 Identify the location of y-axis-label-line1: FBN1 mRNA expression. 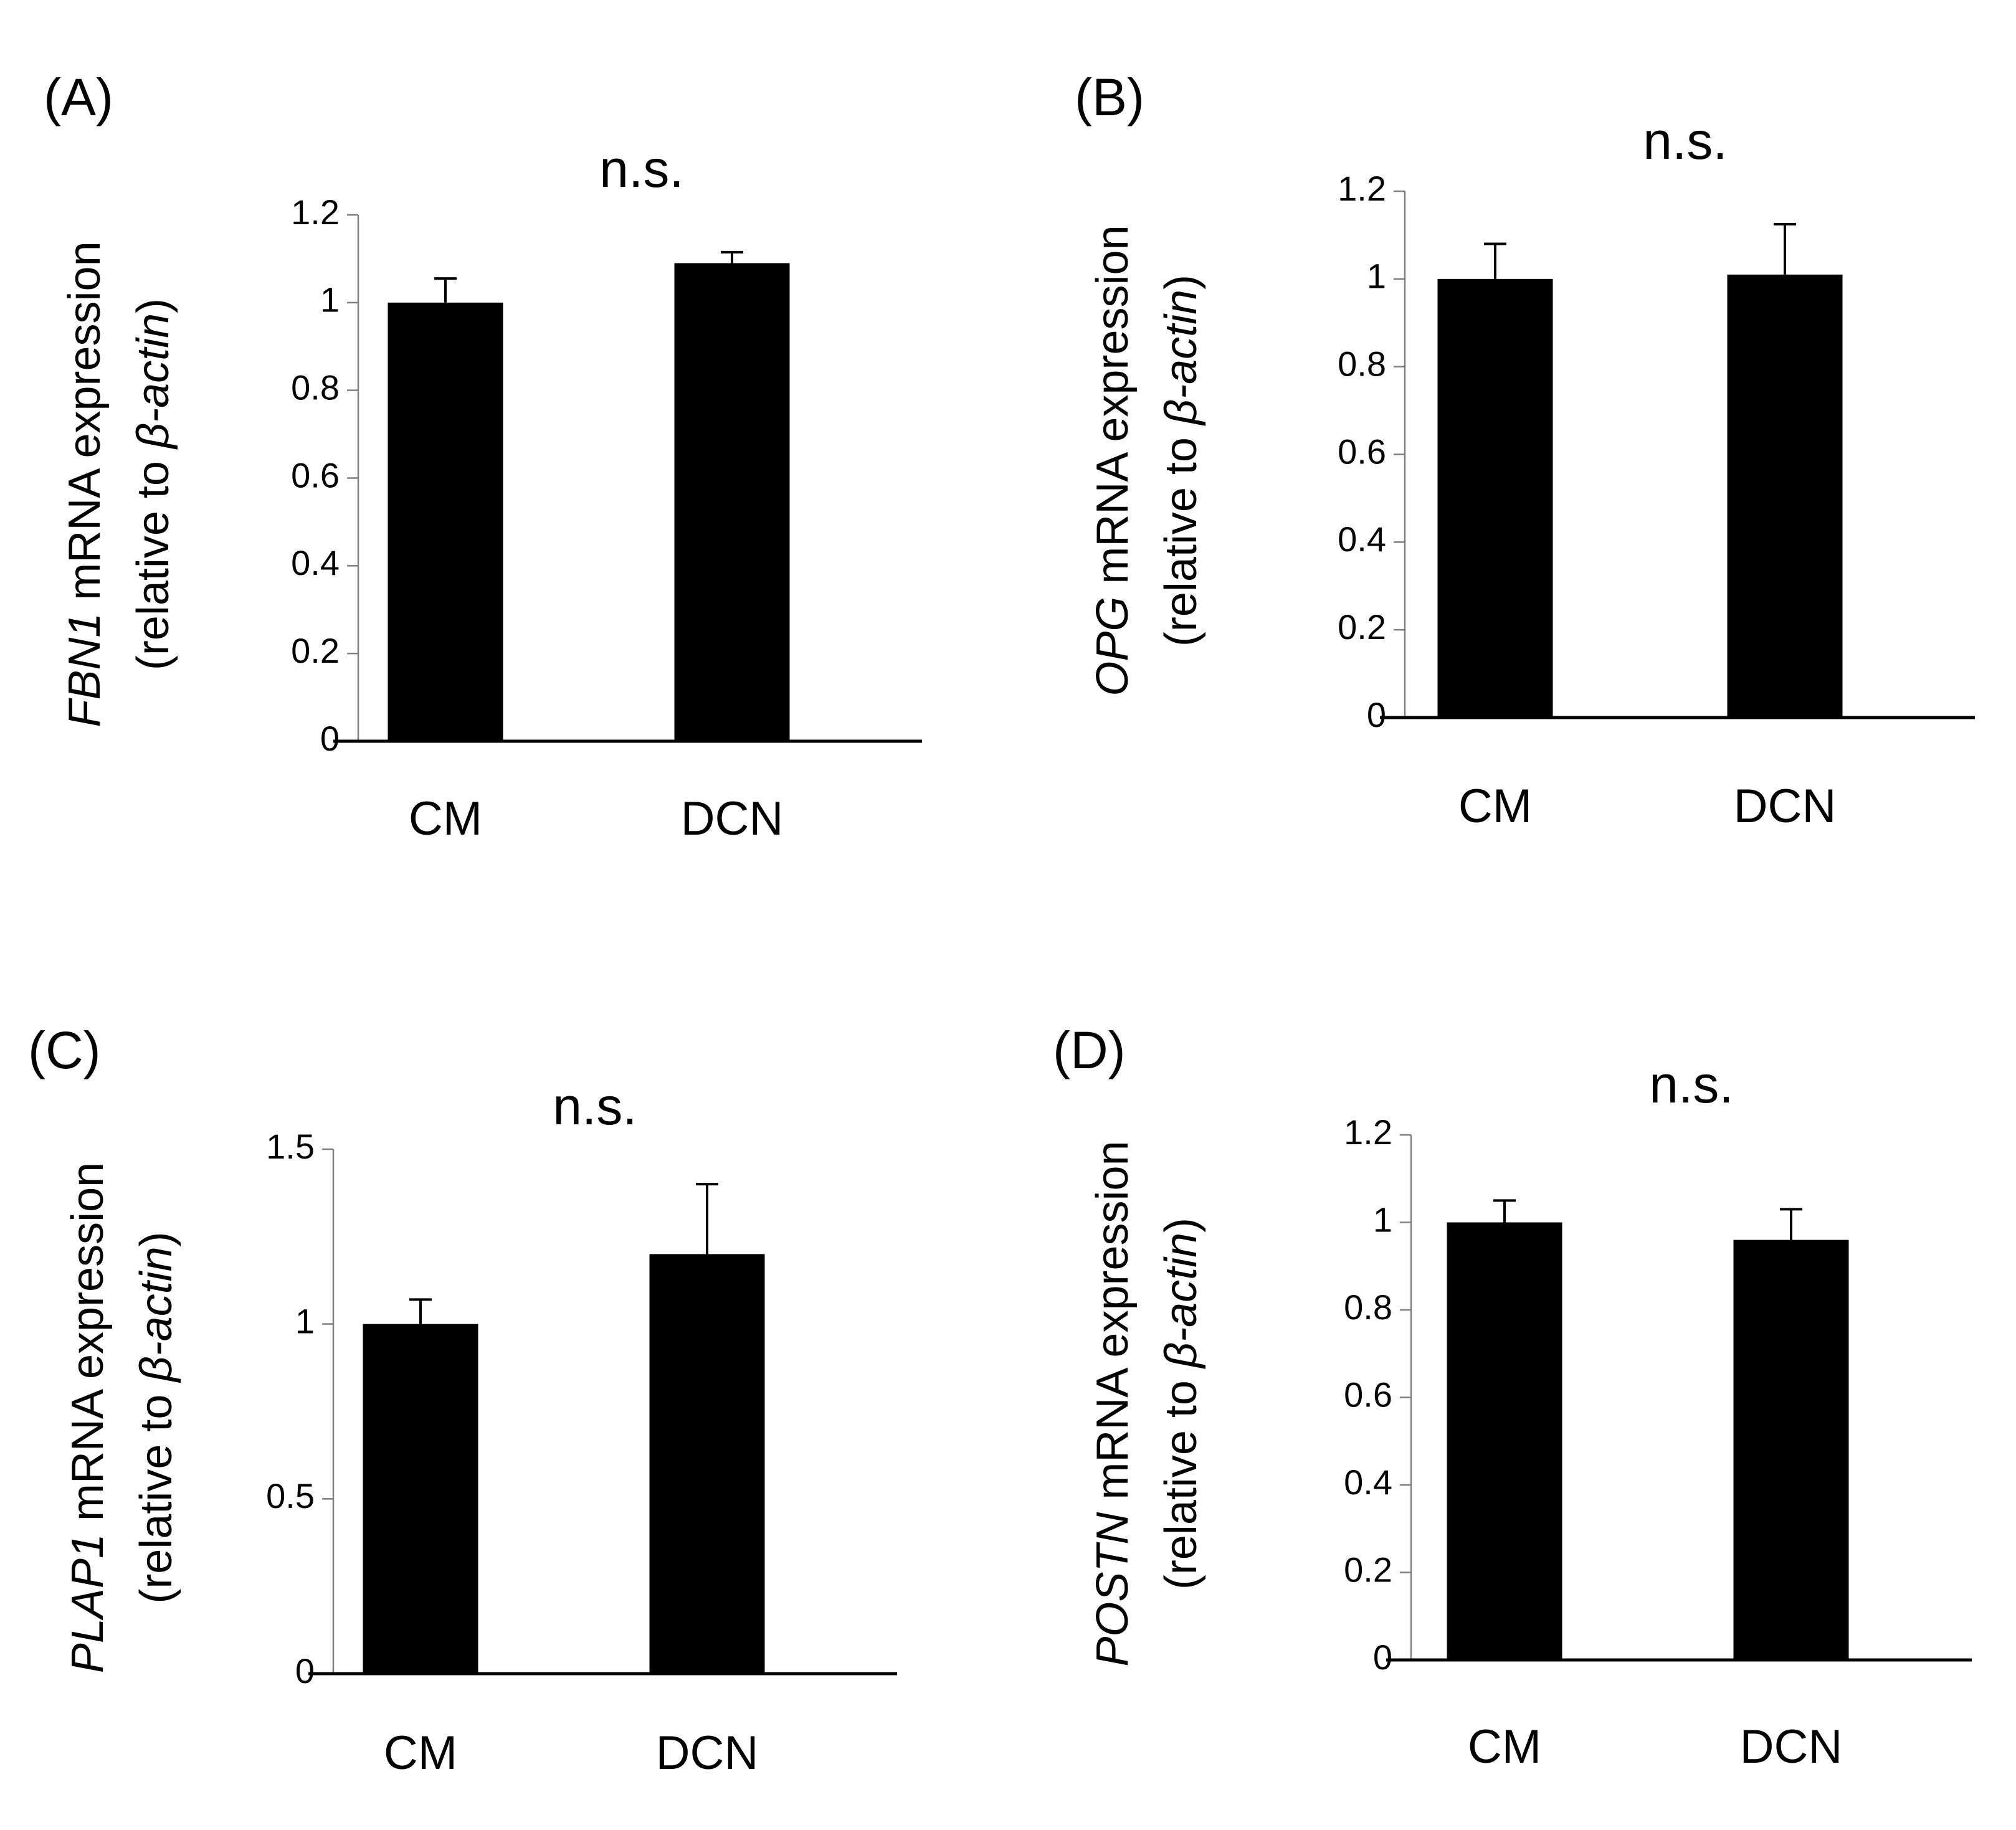
(85, 484).